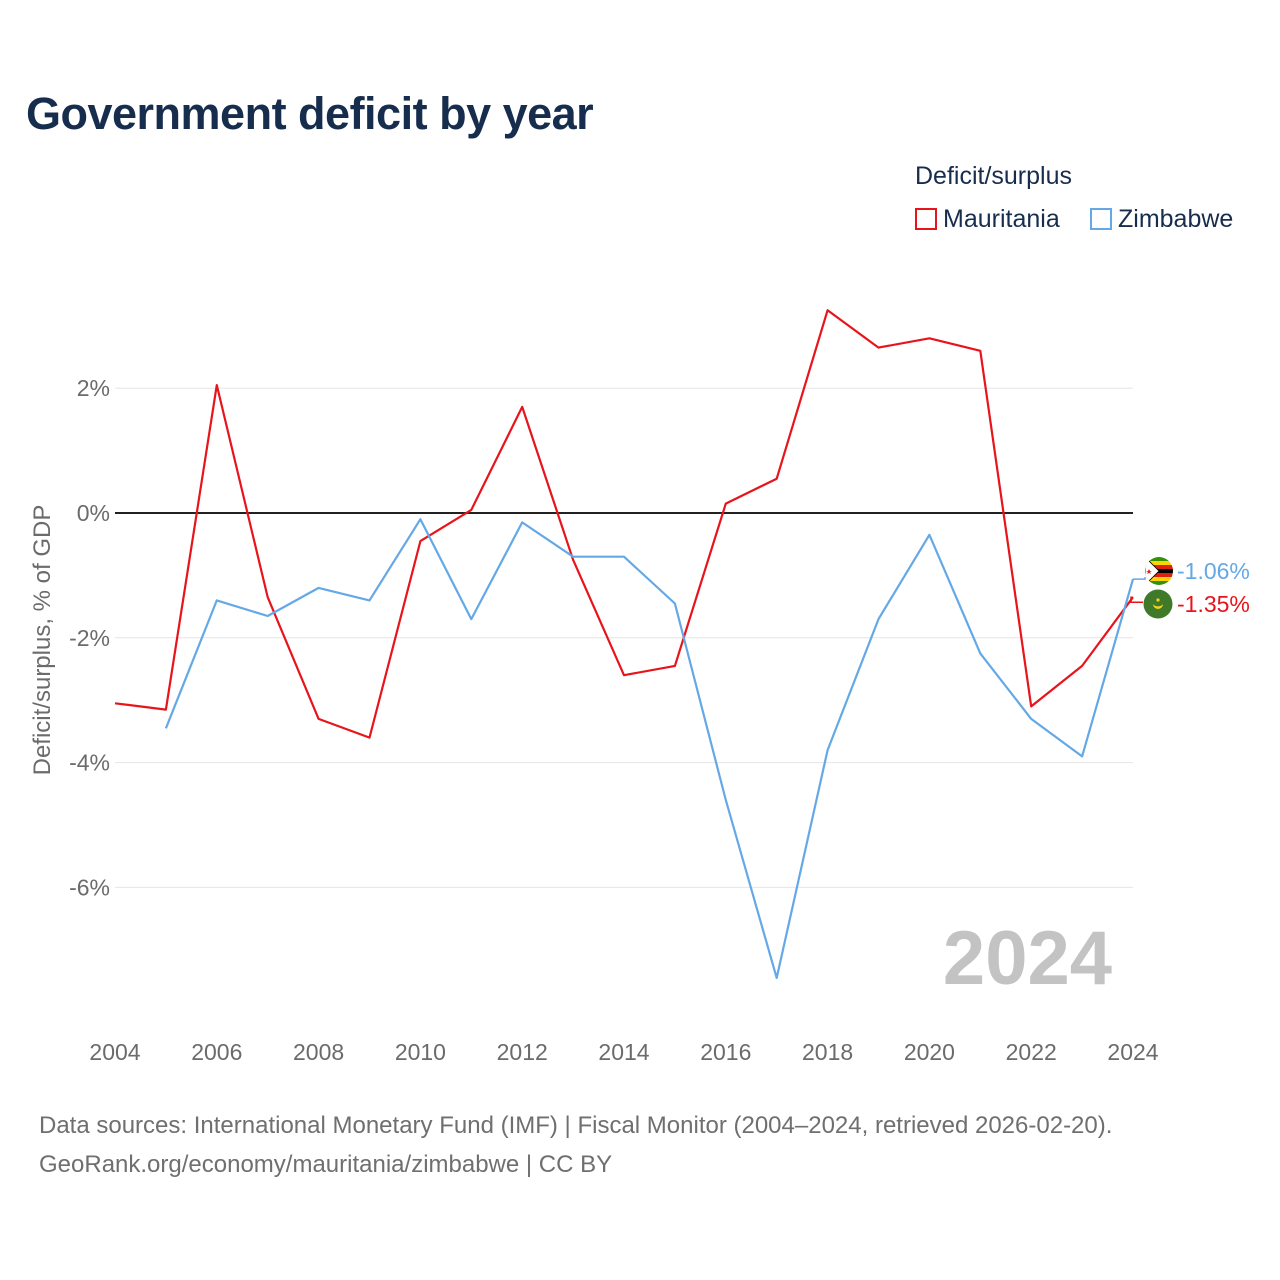 Image resolution: width=1280 pixels, height=1280 pixels. Describe the element at coordinates (1136, 599) in the screenshot. I see `mauritania-end-connector` at that location.